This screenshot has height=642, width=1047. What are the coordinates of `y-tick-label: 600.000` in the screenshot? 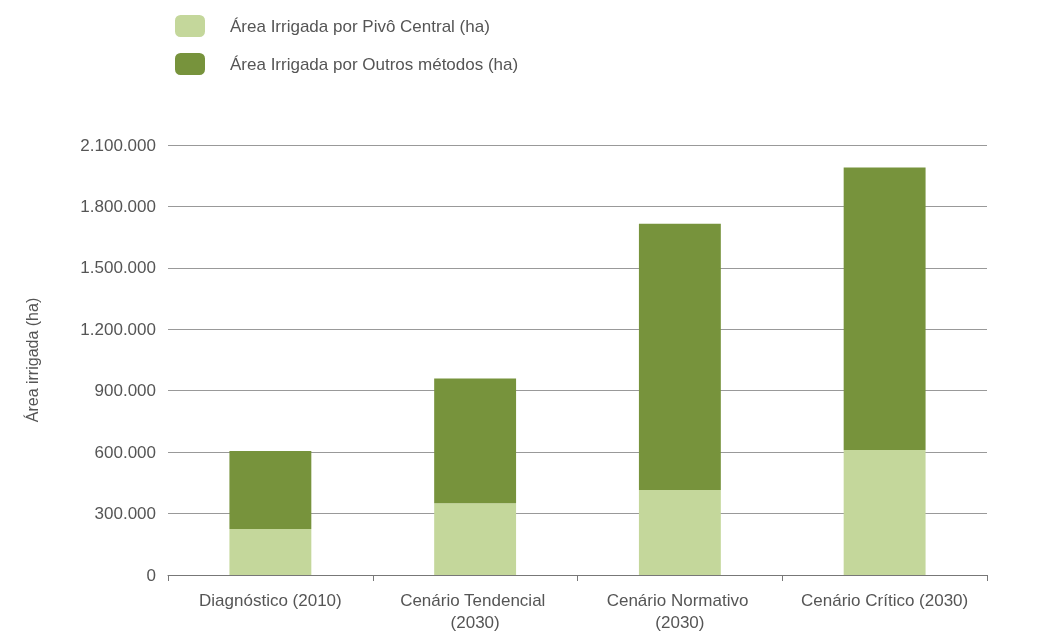 It's located at (125, 452).